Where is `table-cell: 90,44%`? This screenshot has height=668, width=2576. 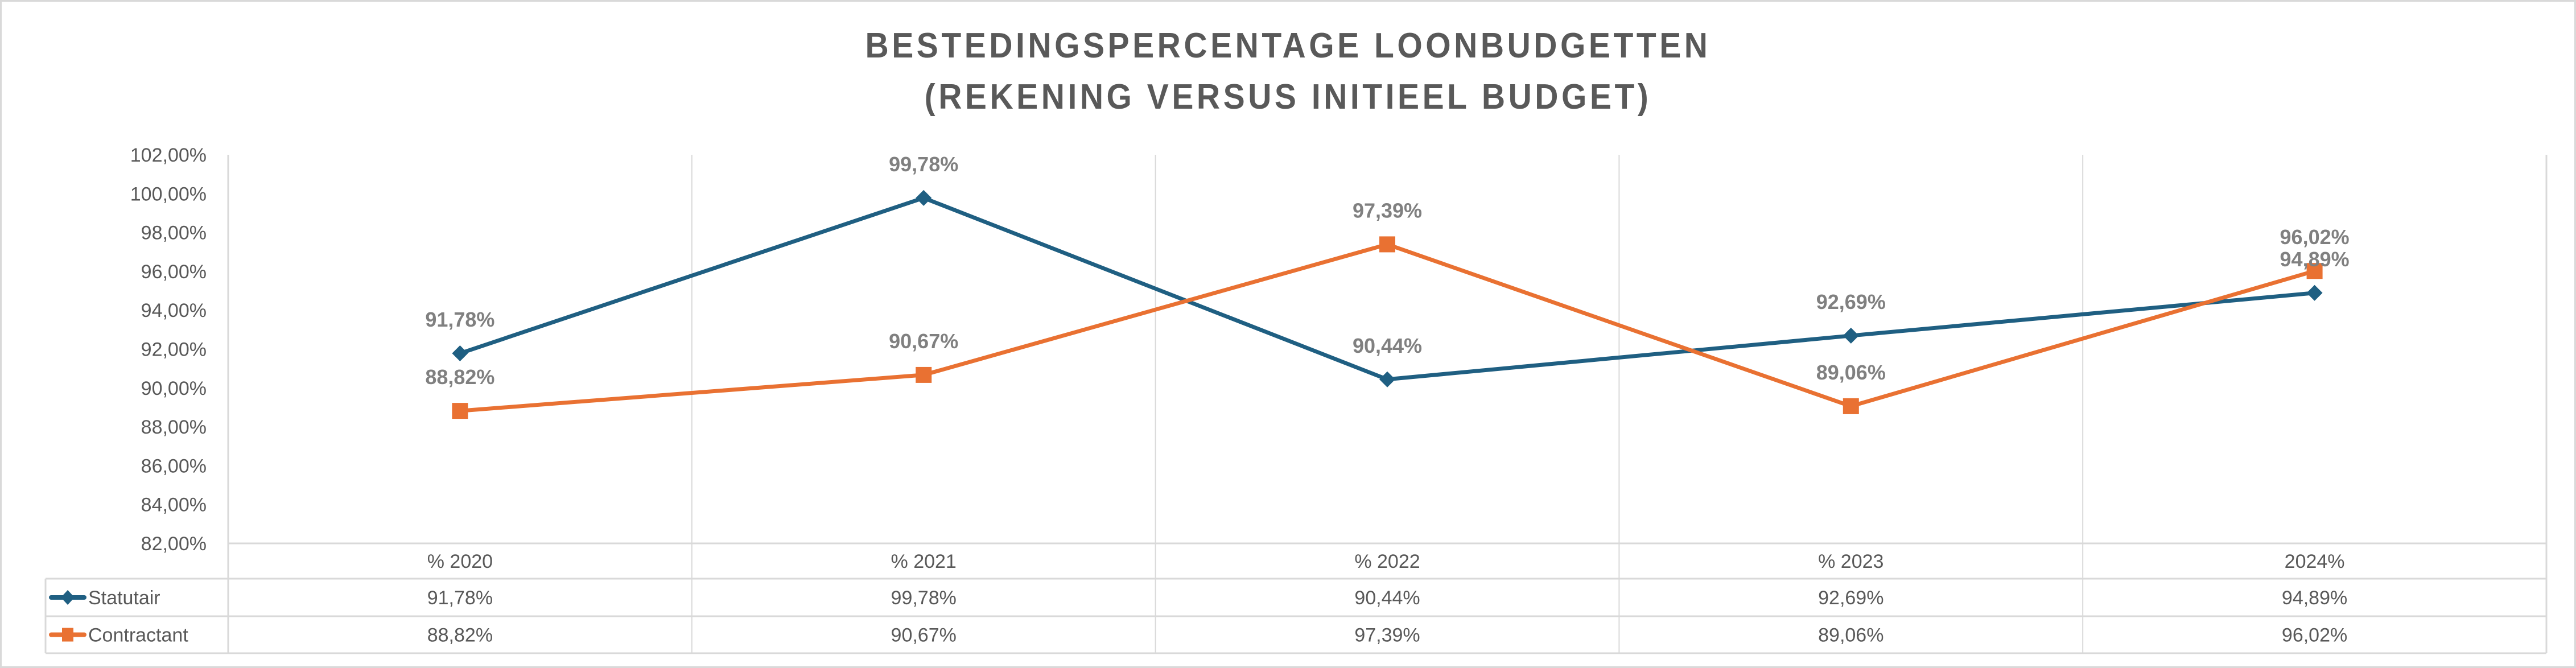 table-cell: 90,44% is located at coordinates (1387, 598).